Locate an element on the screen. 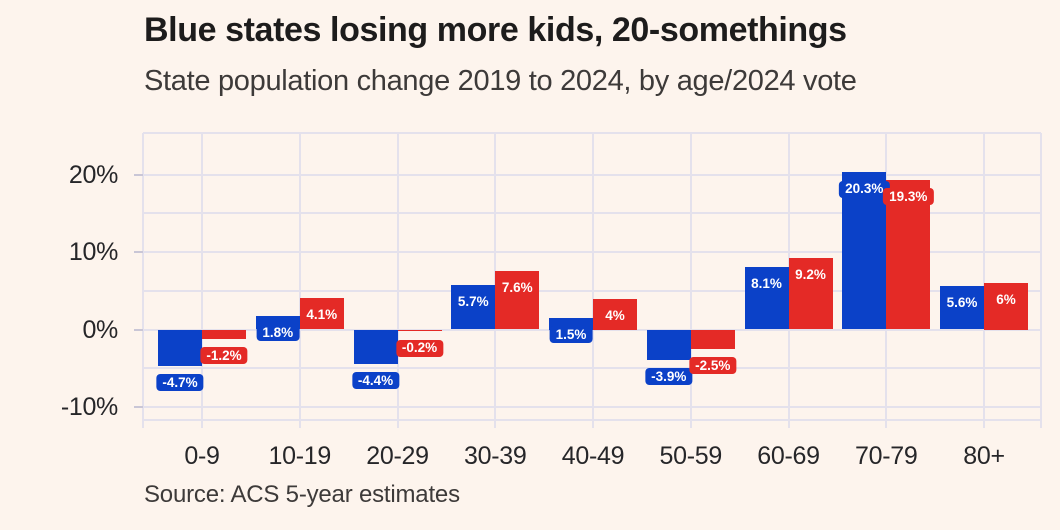 This screenshot has height=530, width=1060. value-label-blue-70-79: 20.3% is located at coordinates (864, 189).